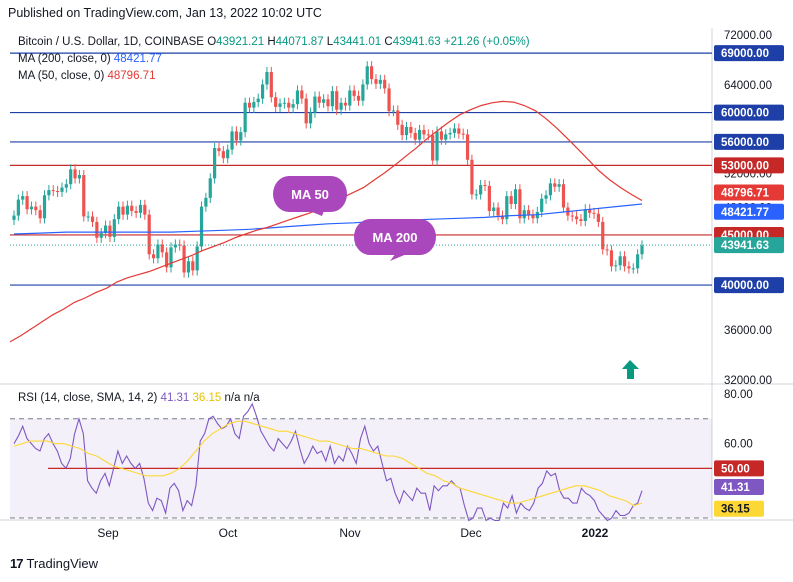  What do you see at coordinates (354, 218) in the screenshot?
I see `annotation-bubbles: MA 50 MA 200` at bounding box center [354, 218].